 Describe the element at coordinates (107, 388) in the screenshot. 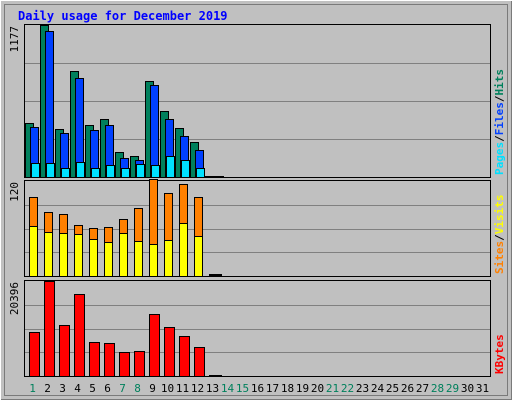

I see `x-tick-label-day-6: 6` at that location.